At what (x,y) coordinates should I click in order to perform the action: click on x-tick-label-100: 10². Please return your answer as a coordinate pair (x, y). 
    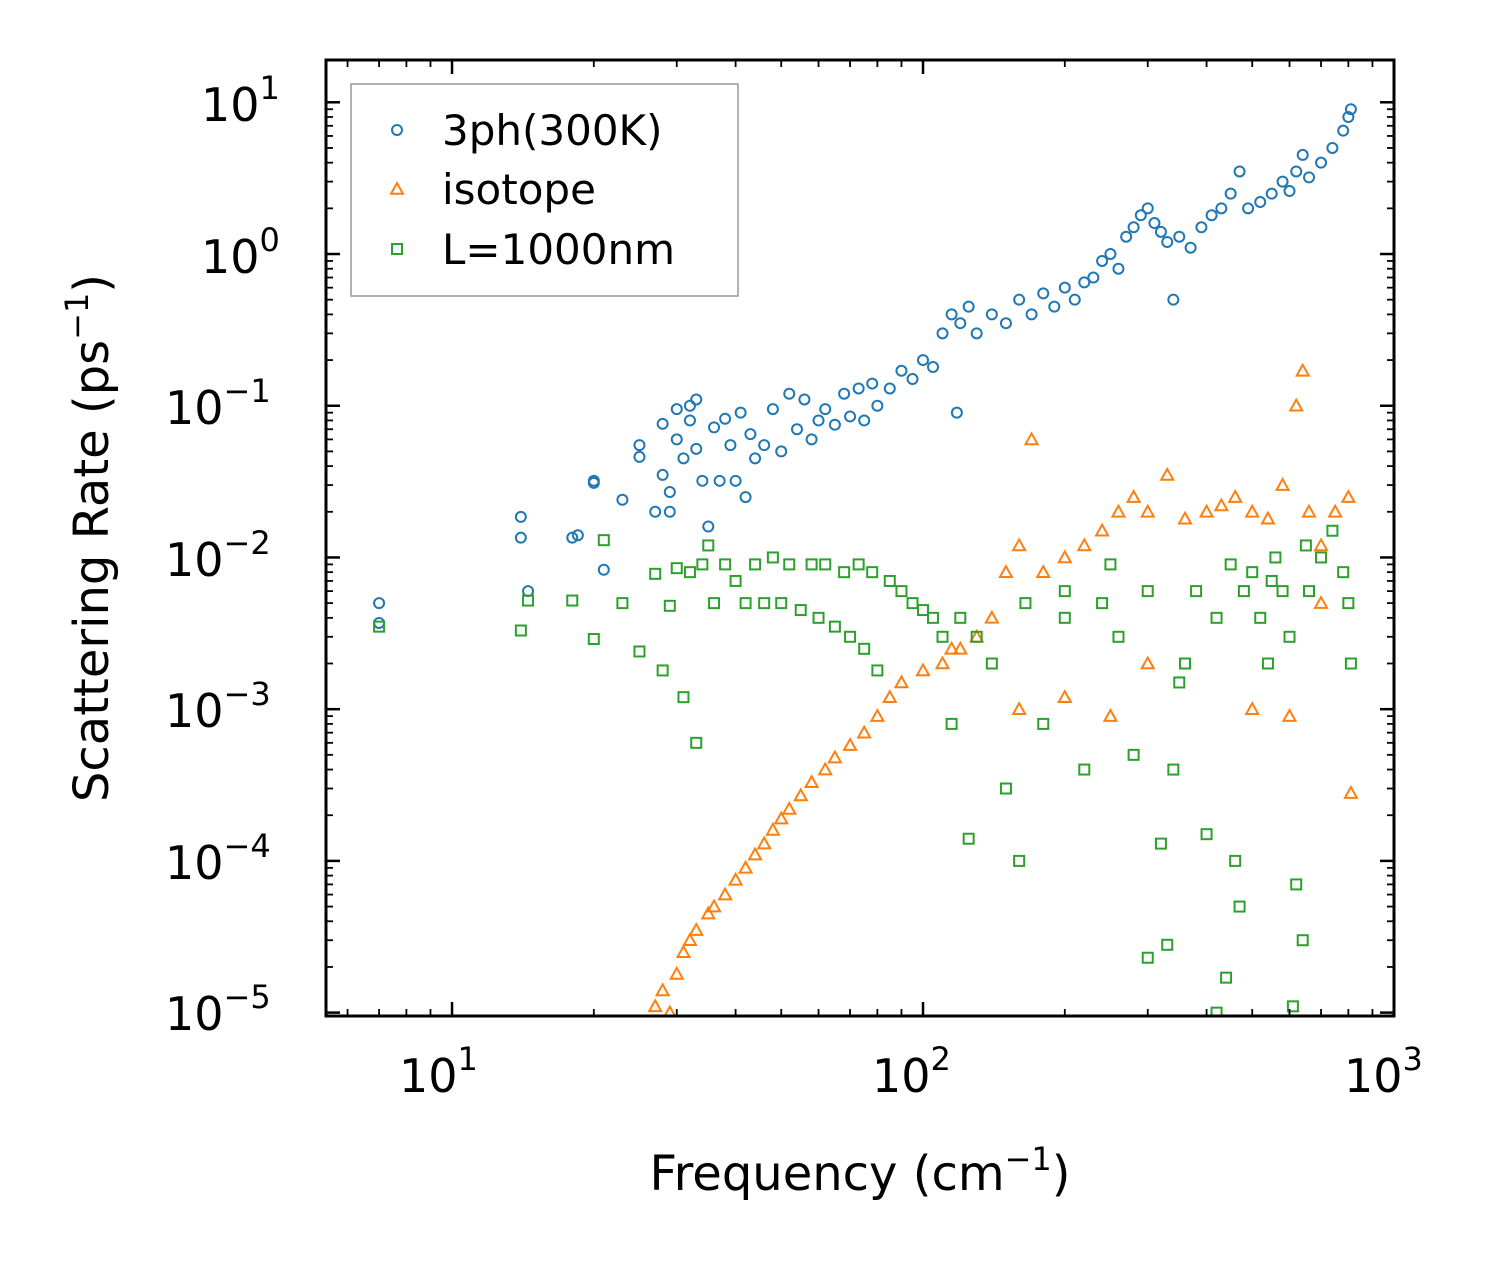
    Looking at the image, I should click on (911, 1071).